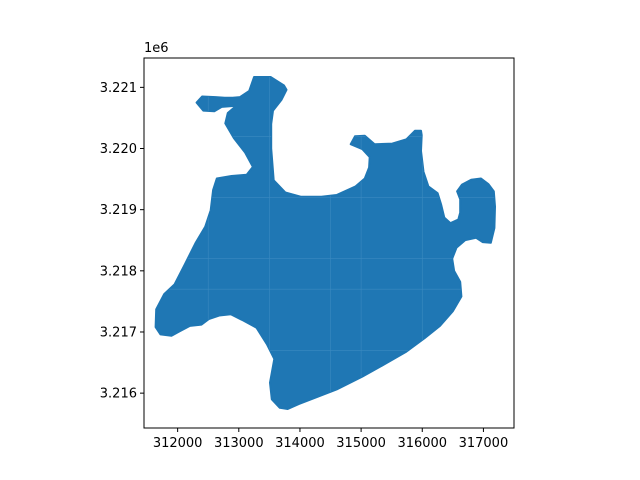 Image resolution: width=640 pixels, height=480 pixels. I want to click on x-tick-label: 314000, so click(300, 443).